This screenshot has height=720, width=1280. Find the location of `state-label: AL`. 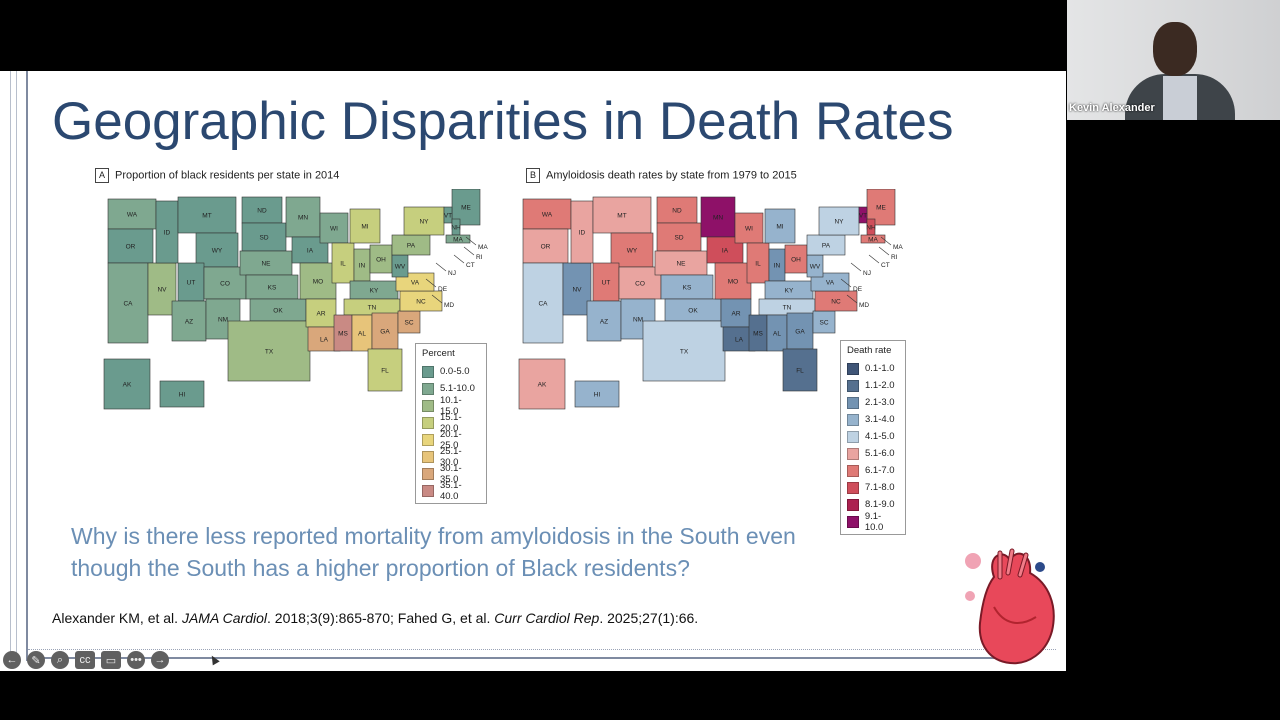

state-label: AL is located at coordinates (777, 334).